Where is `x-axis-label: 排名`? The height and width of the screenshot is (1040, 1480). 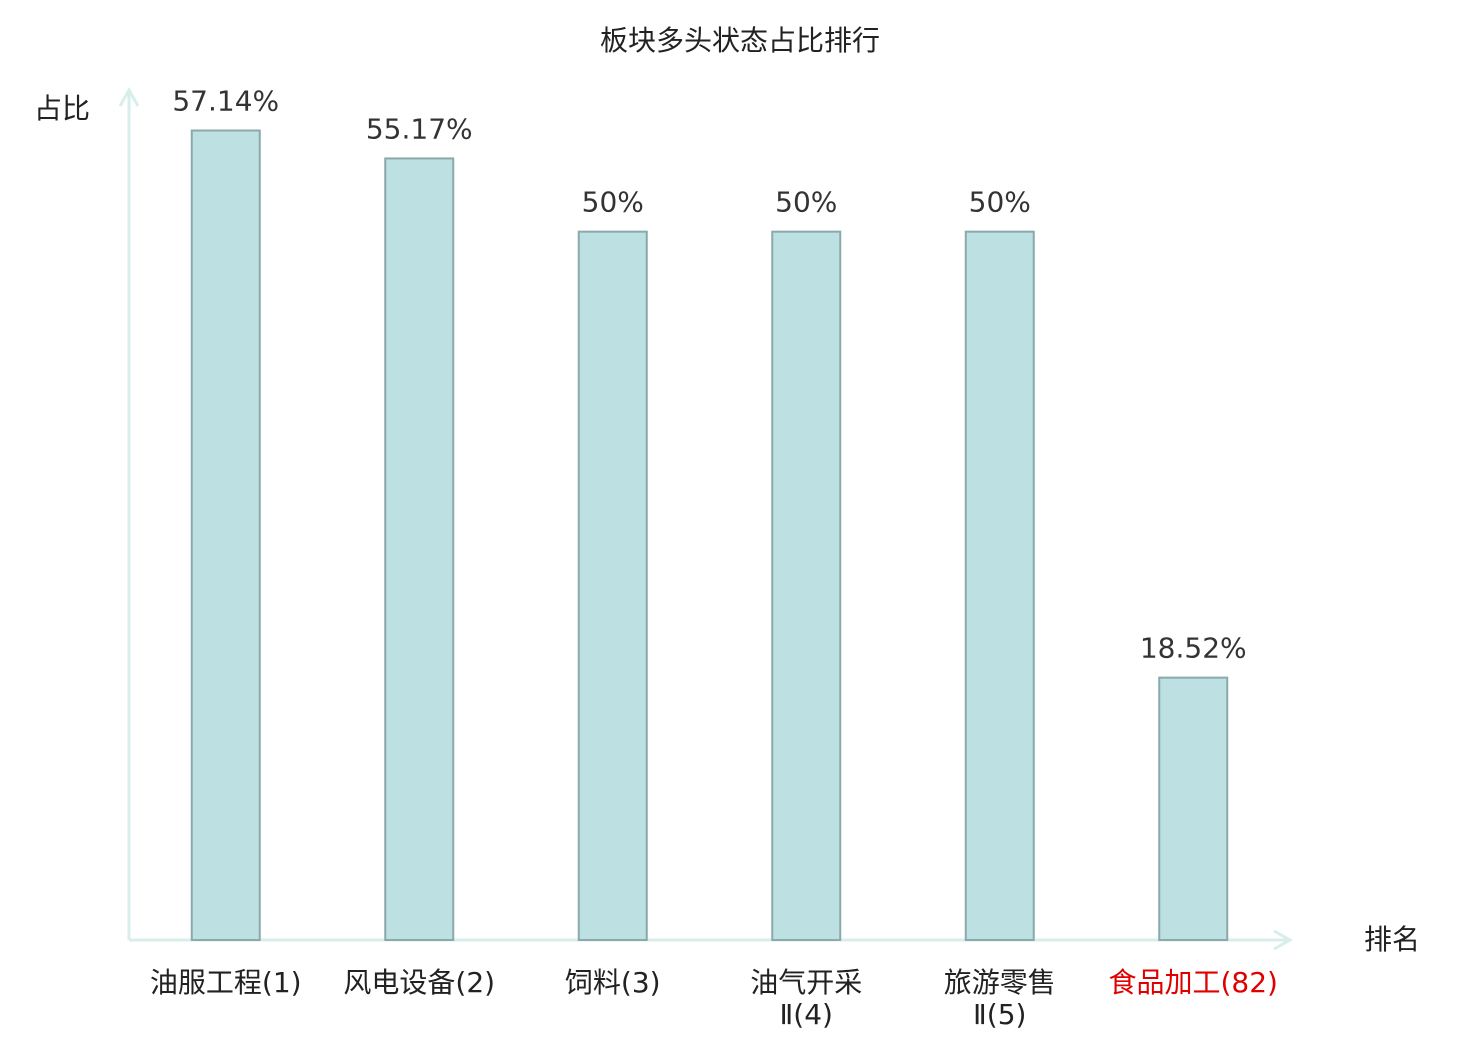 x-axis-label: 排名 is located at coordinates (1392, 939).